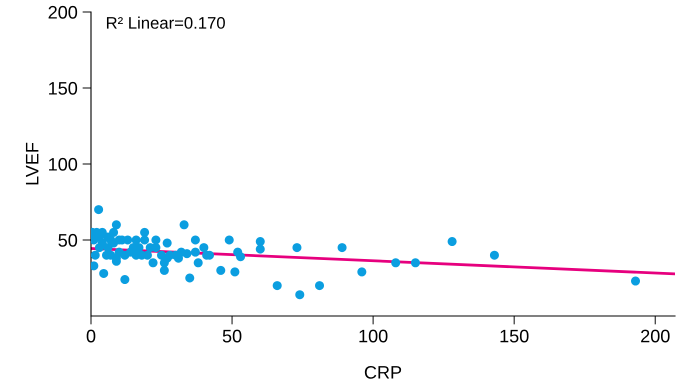 Image resolution: width=676 pixels, height=389 pixels. I want to click on x-tick-label: 50, so click(232, 336).